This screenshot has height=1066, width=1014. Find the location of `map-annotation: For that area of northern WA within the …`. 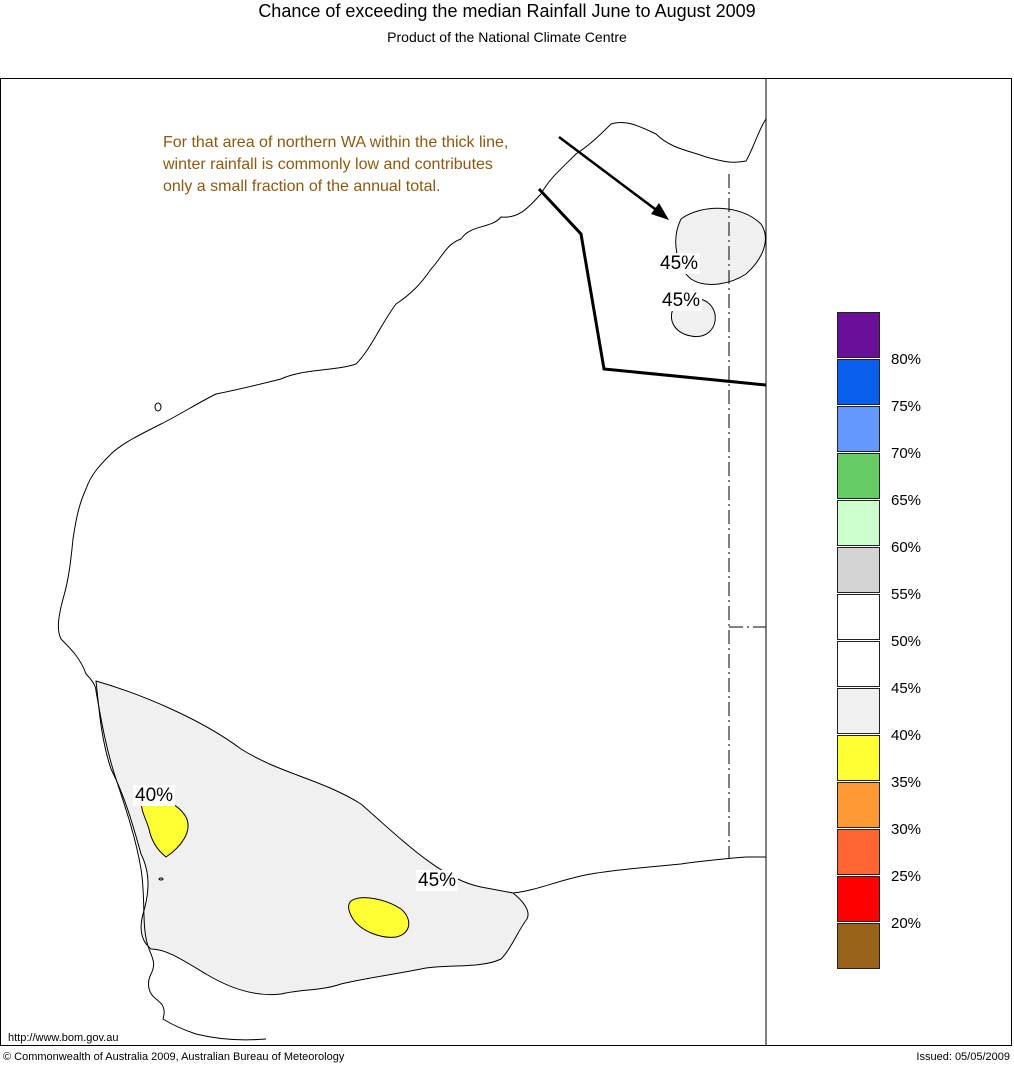

map-annotation: For that area of northern WA within the … is located at coordinates (373, 165).